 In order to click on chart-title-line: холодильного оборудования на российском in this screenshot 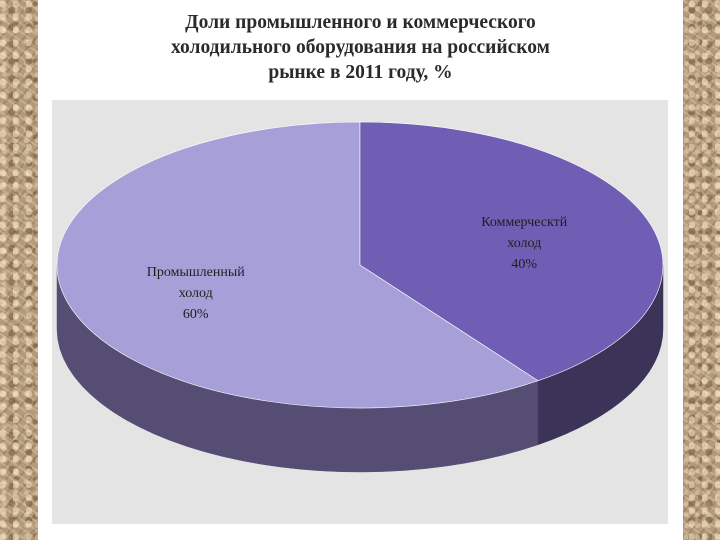, I will do `click(360, 47)`.